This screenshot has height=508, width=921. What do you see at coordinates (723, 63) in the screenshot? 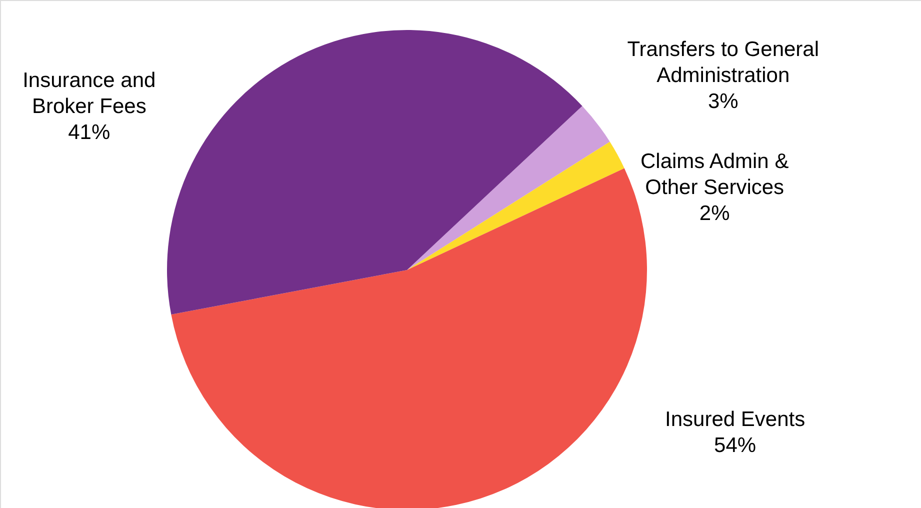
I see `slice-label: Transfers to General Administration` at bounding box center [723, 63].